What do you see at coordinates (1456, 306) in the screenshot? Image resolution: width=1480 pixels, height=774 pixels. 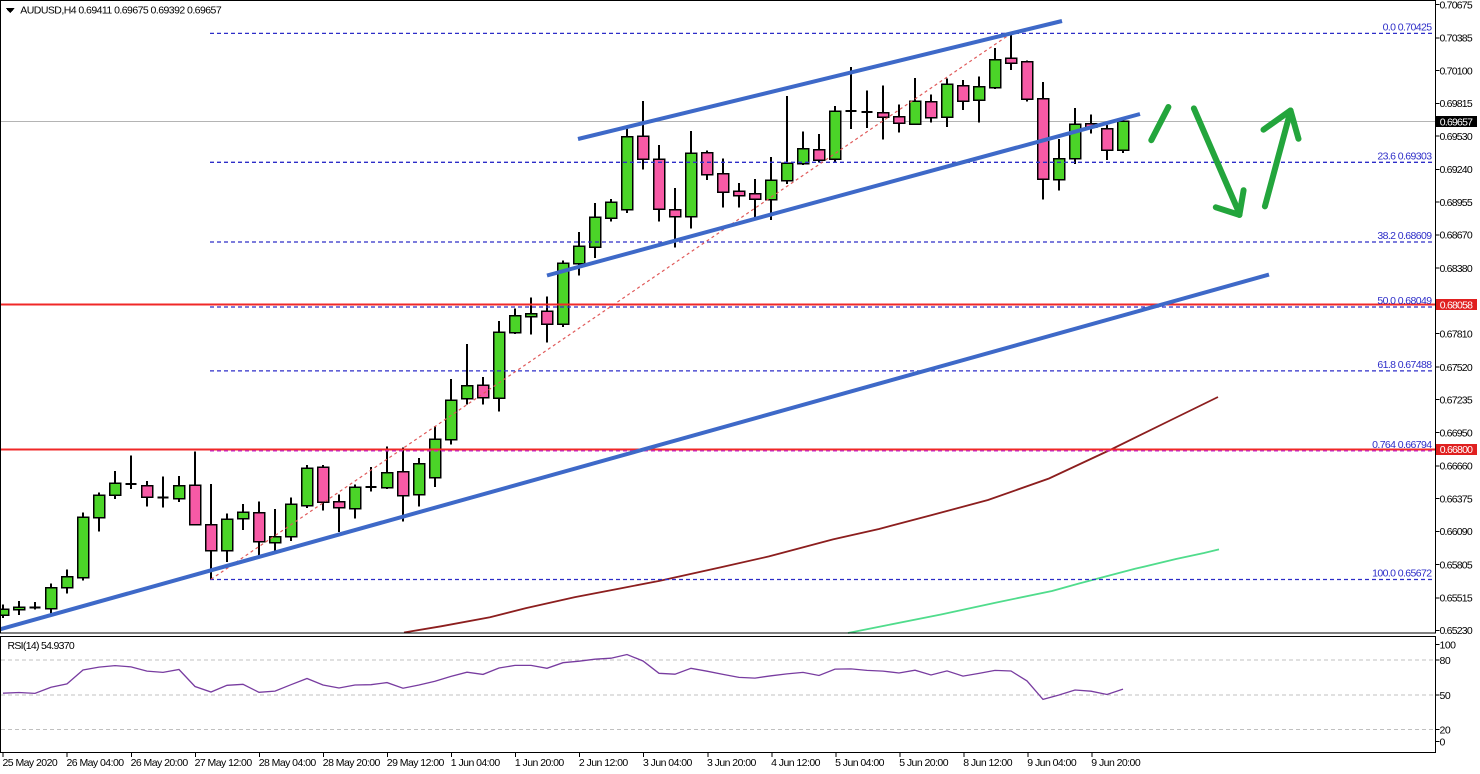 I see `svg-text: 0.68058` at bounding box center [1456, 306].